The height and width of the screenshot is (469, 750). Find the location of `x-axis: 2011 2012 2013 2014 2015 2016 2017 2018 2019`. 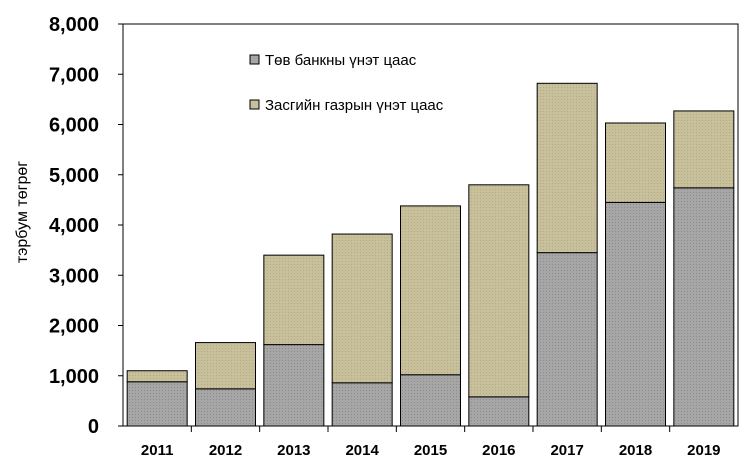

x-axis: 2011 2012 2013 2014 2015 2016 2017 2018 2019 is located at coordinates (431, 442).